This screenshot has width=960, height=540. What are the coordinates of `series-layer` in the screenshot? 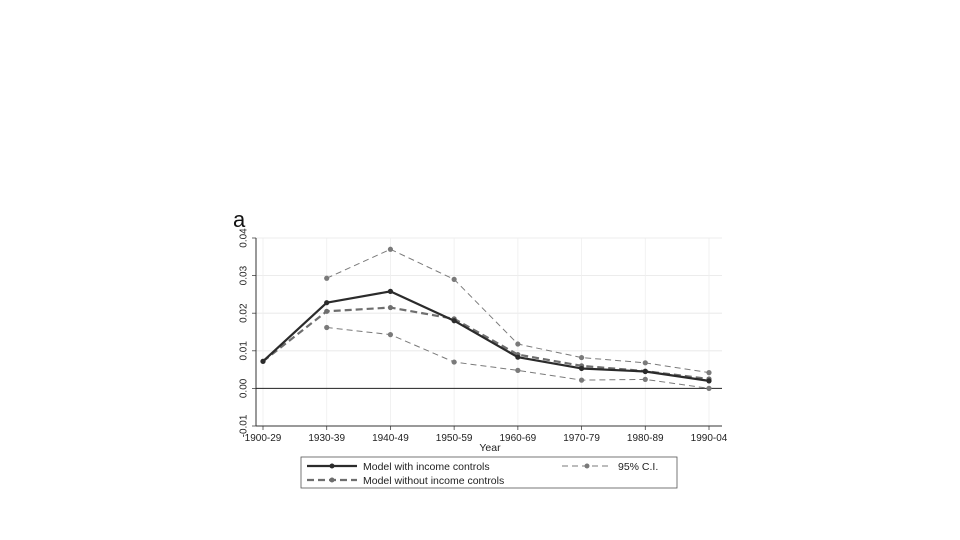 It's located at (486, 318).